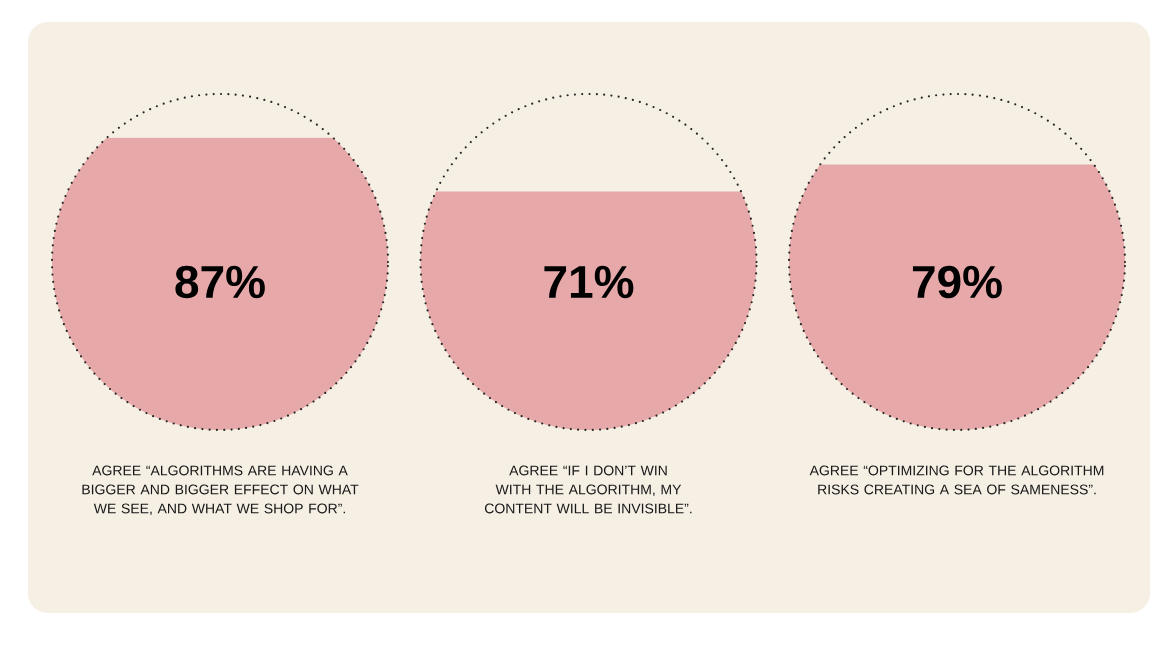 This screenshot has height=647, width=1176. I want to click on category-label: AGREE “OPTIMIZING FOR THE ALGORITHM RISKS CREATING A SEA OF SAMENESS”., so click(956, 480).